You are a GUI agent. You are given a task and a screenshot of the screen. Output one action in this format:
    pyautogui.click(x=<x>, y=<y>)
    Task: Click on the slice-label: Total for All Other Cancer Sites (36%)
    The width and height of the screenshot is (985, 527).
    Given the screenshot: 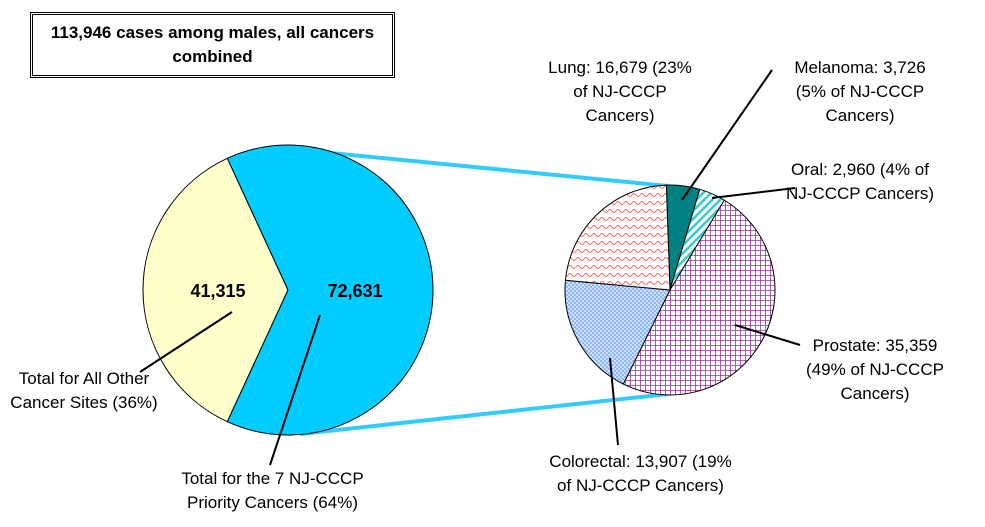 What is the action you would take?
    pyautogui.click(x=84, y=390)
    